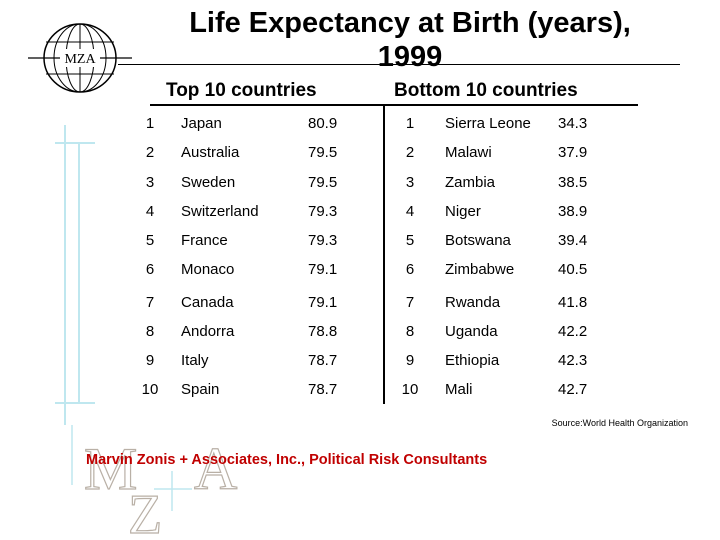  What do you see at coordinates (110, 469) in the screenshot?
I see `monogram-m: M` at bounding box center [110, 469].